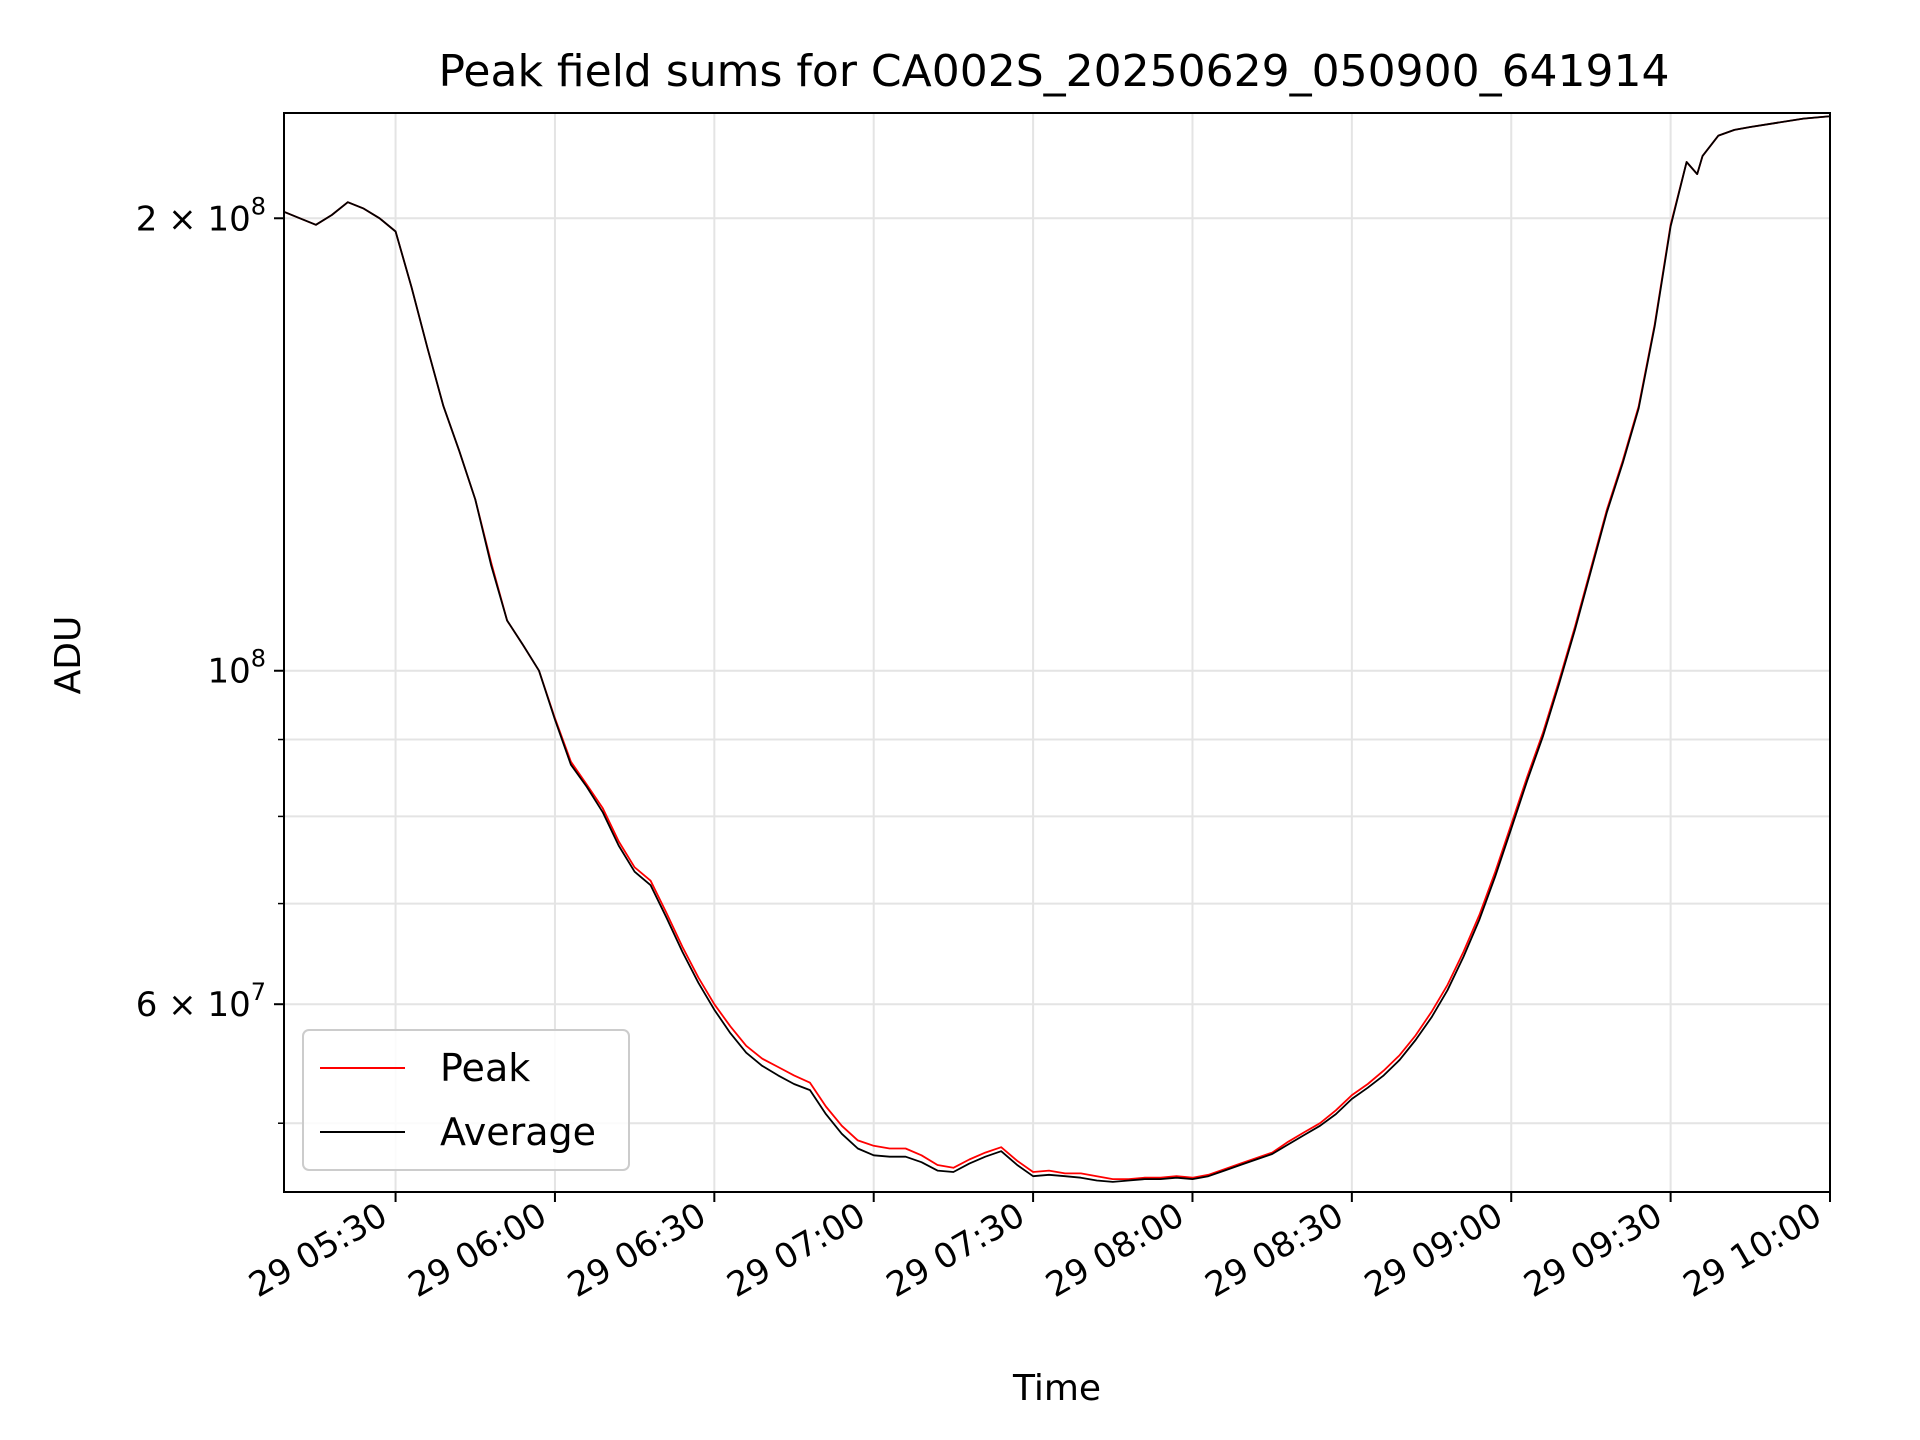  What do you see at coordinates (485, 1068) in the screenshot?
I see `legend-label-peak: Peak` at bounding box center [485, 1068].